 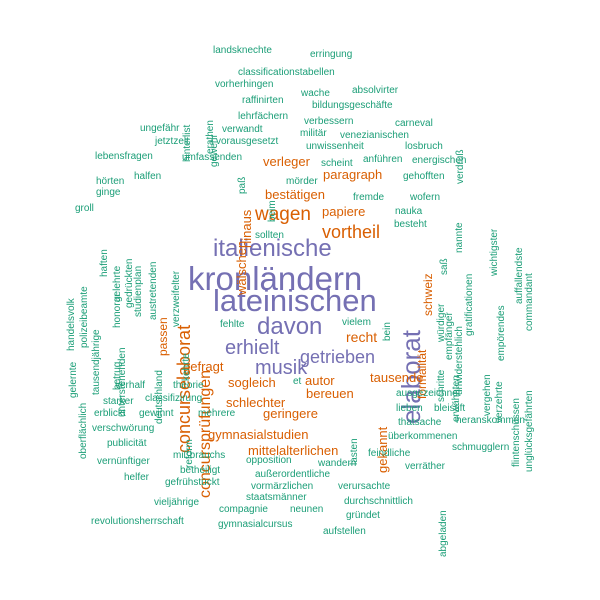 What do you see at coordinates (420, 422) in the screenshot?
I see `word-thatsache: thatsache` at bounding box center [420, 422].